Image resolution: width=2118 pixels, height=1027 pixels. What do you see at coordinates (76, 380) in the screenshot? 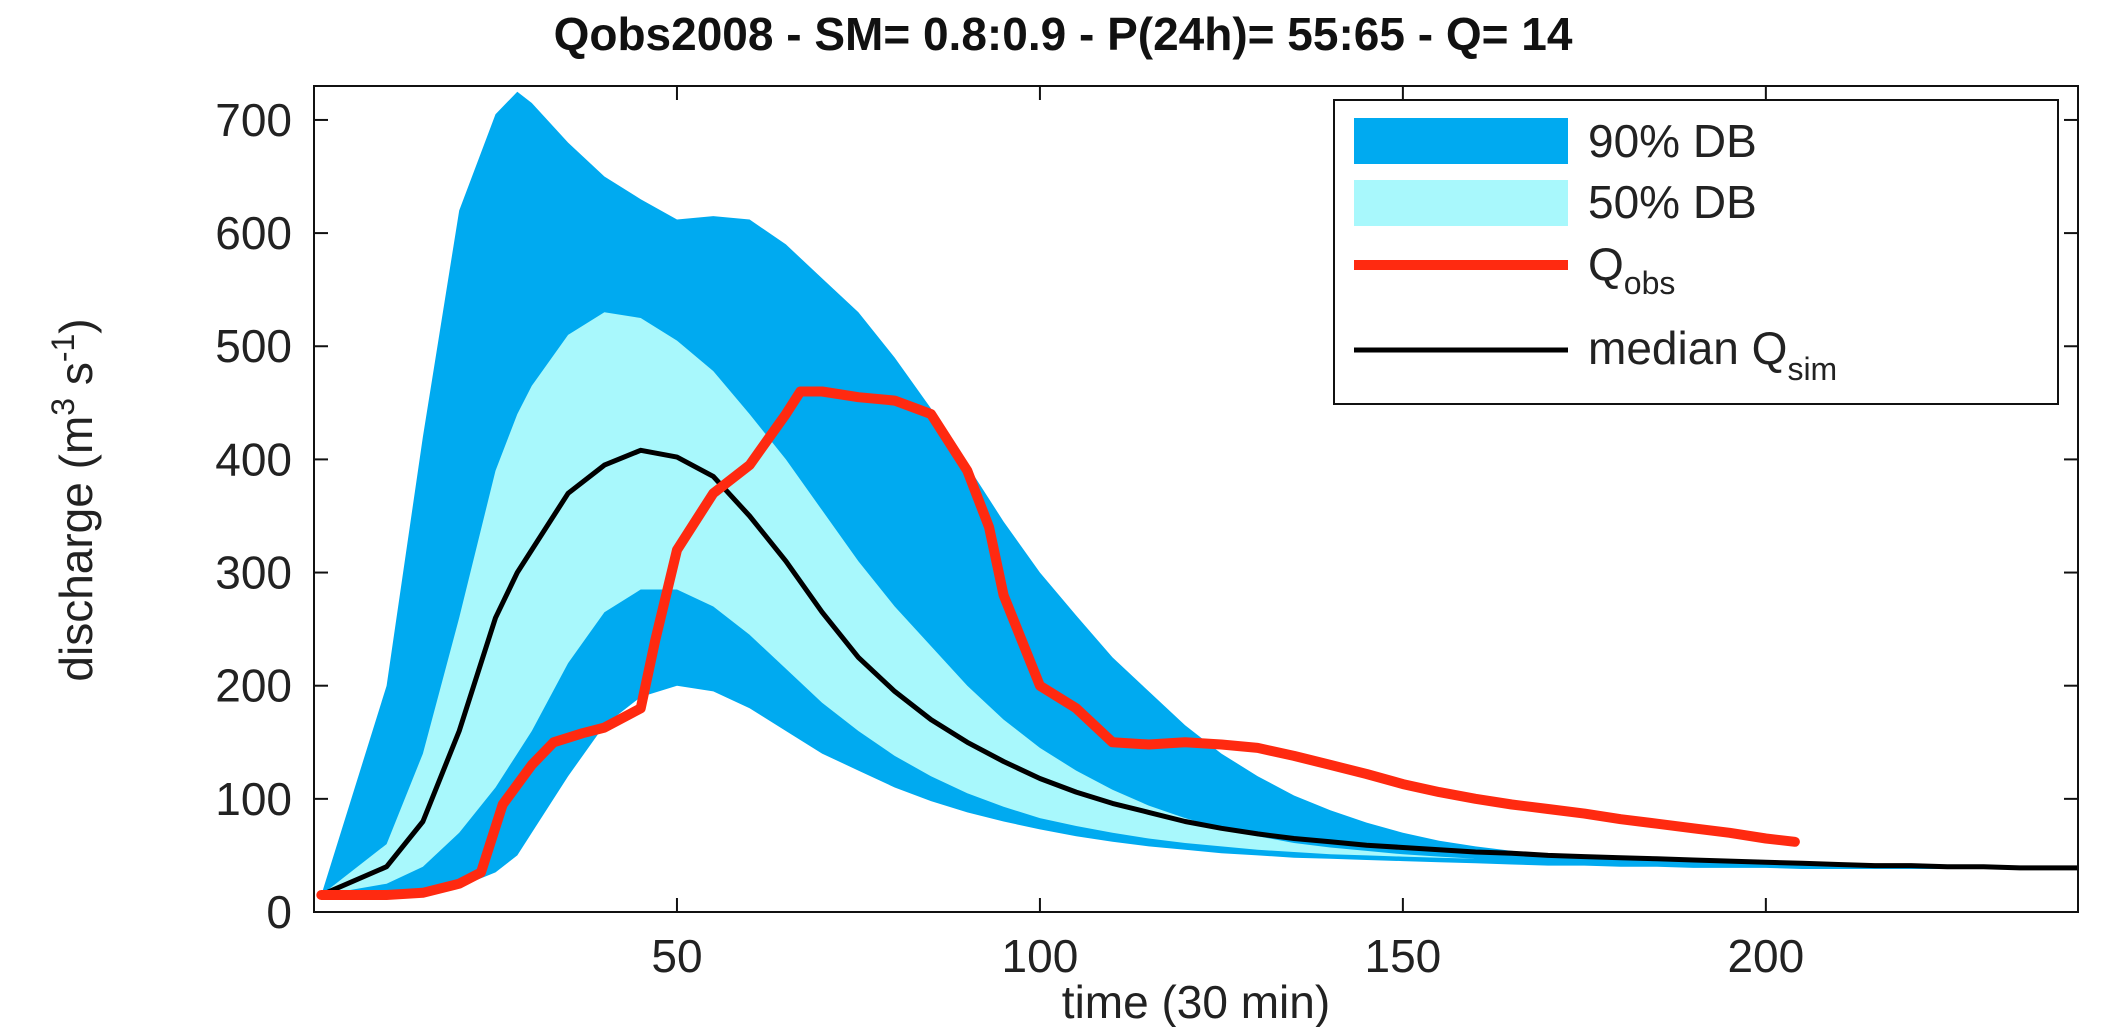
I see `y-axis-label-mid: s` at bounding box center [76, 380].